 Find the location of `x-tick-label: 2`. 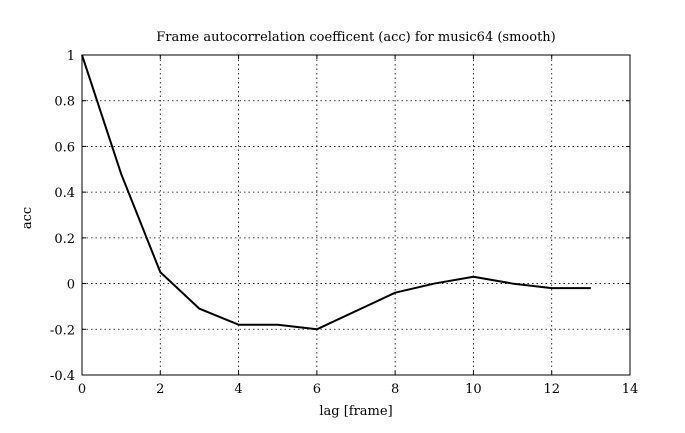

x-tick-label: 2 is located at coordinates (160, 389).